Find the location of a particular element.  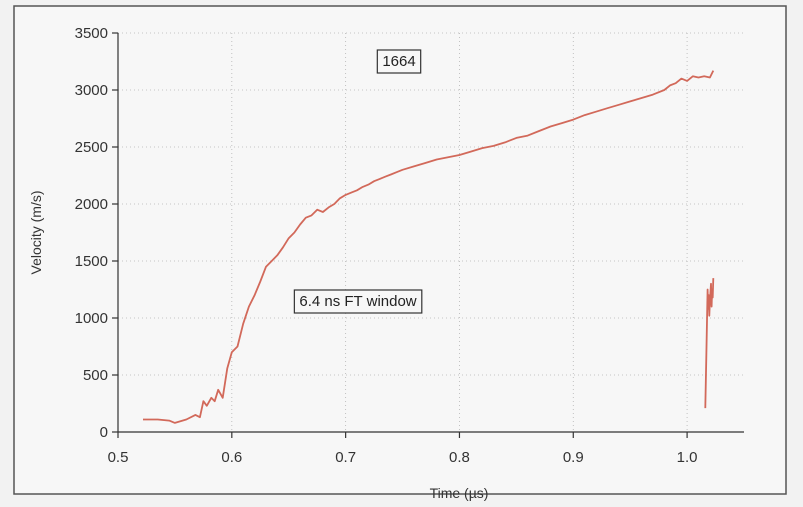

x-tick-label: 0.5 is located at coordinates (118, 457).